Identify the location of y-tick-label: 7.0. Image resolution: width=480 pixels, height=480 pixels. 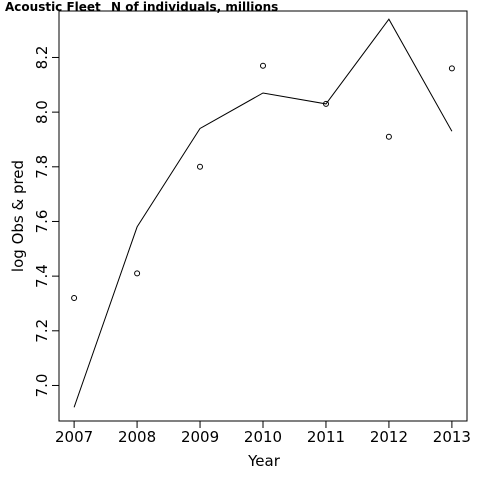
(42, 386).